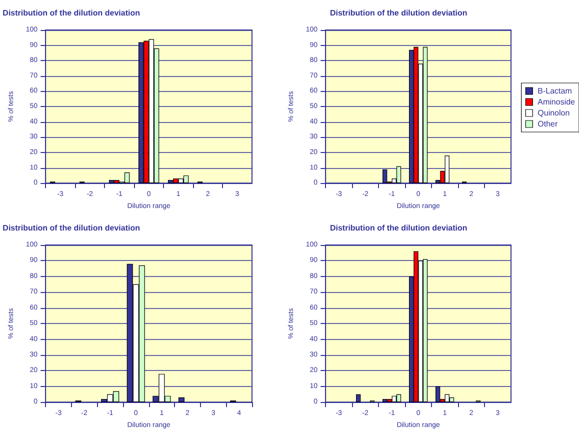  What do you see at coordinates (554, 113) in the screenshot?
I see `legend-label: Quinolon` at bounding box center [554, 113].